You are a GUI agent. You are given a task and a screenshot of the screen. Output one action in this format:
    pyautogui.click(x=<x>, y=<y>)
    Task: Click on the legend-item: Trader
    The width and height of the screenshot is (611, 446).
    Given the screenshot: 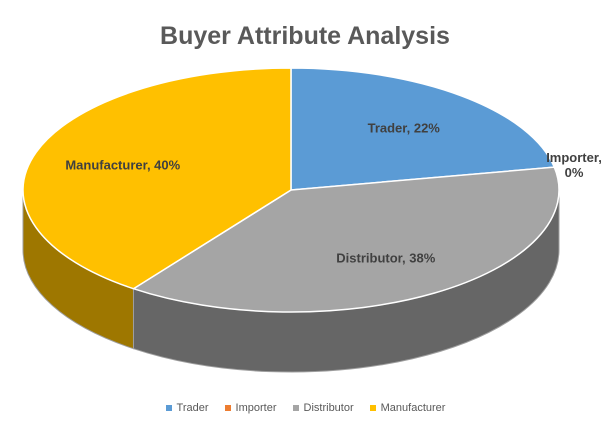 What is the action you would take?
    pyautogui.click(x=187, y=408)
    